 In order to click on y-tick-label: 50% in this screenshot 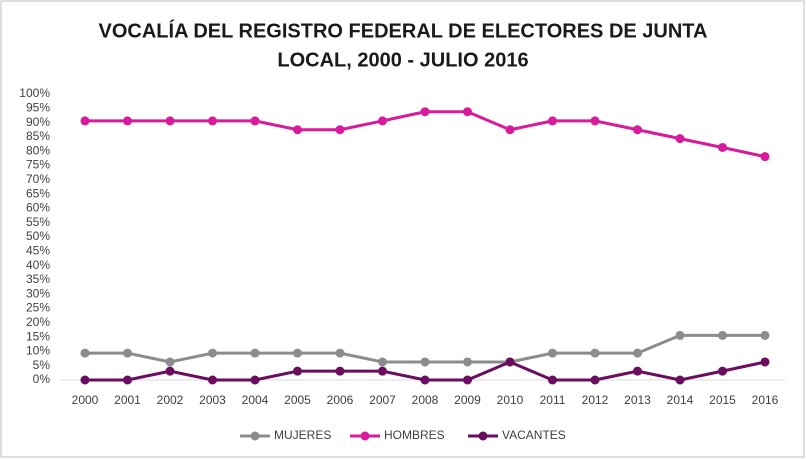, I will do `click(38, 236)`.